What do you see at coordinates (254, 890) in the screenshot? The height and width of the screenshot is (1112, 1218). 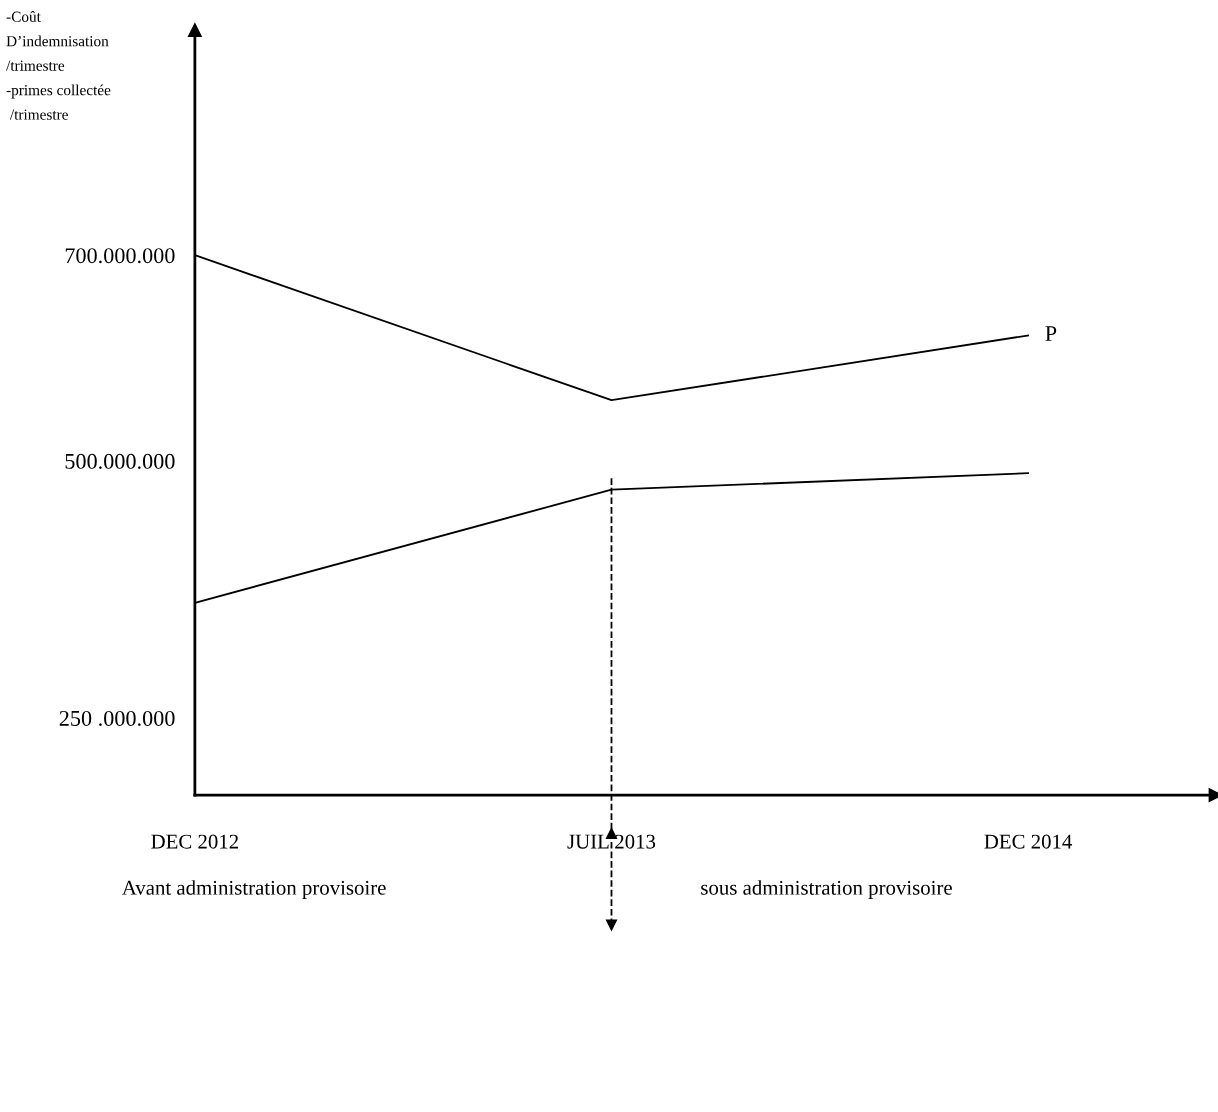 I see `text: Avant administration provisoire` at bounding box center [254, 890].